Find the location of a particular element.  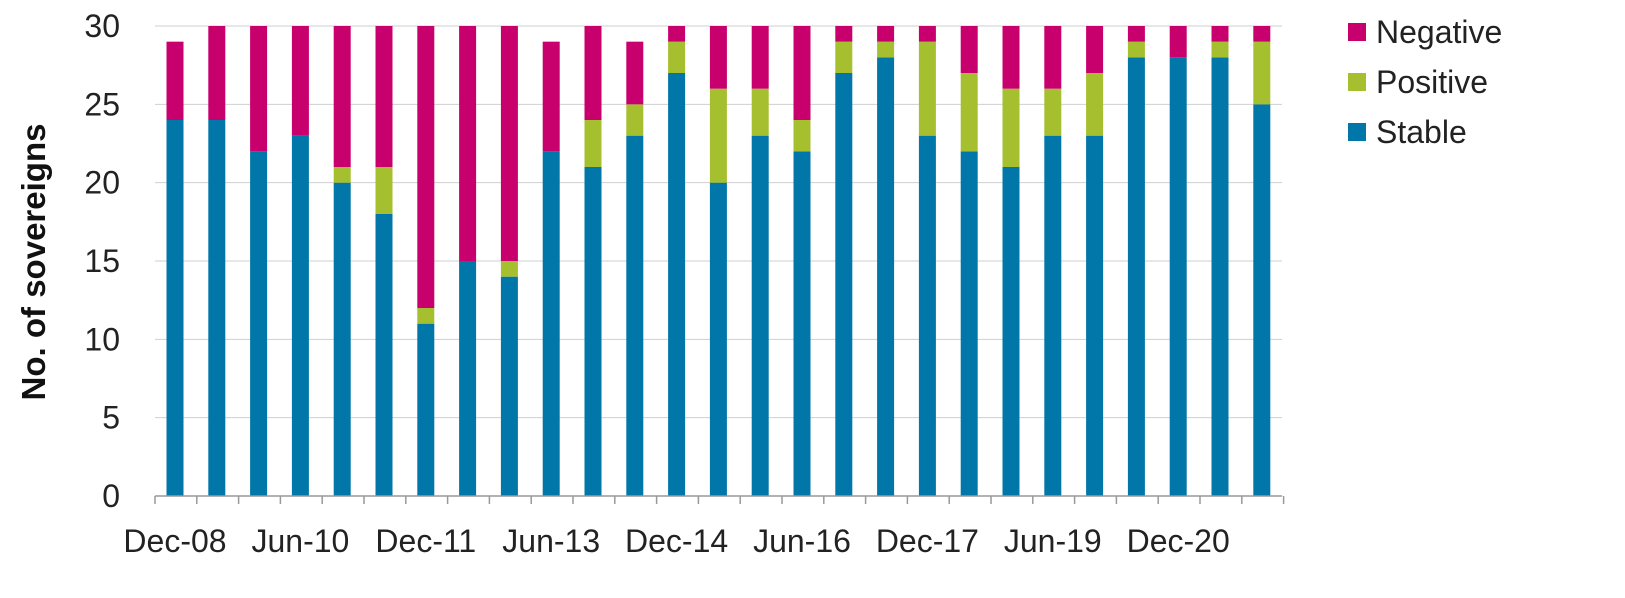

x-tick-label: Jun-16 is located at coordinates (802, 541).